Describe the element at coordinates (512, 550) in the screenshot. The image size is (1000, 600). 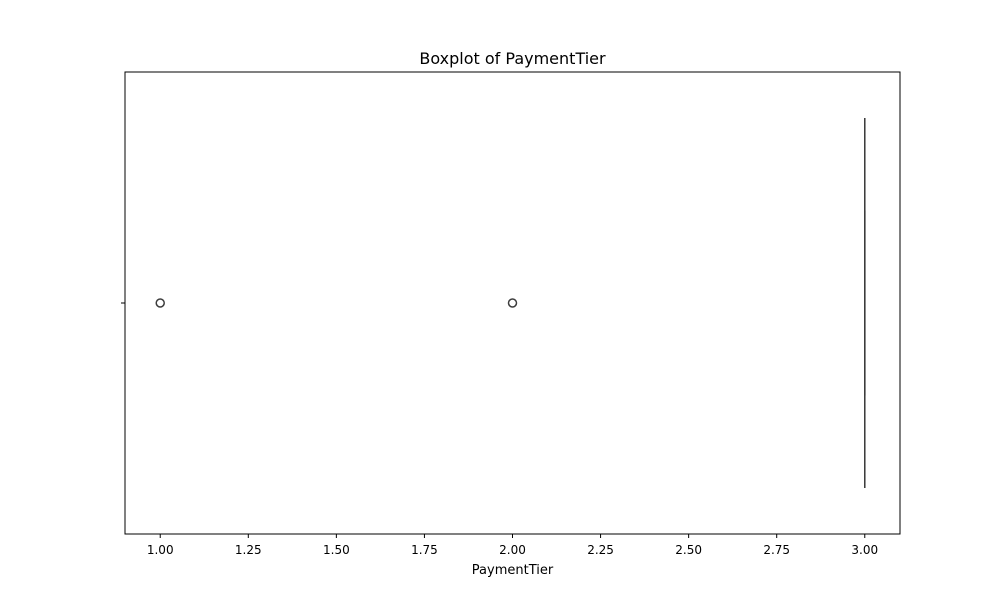
I see `x-tick-label: 2.00` at that location.